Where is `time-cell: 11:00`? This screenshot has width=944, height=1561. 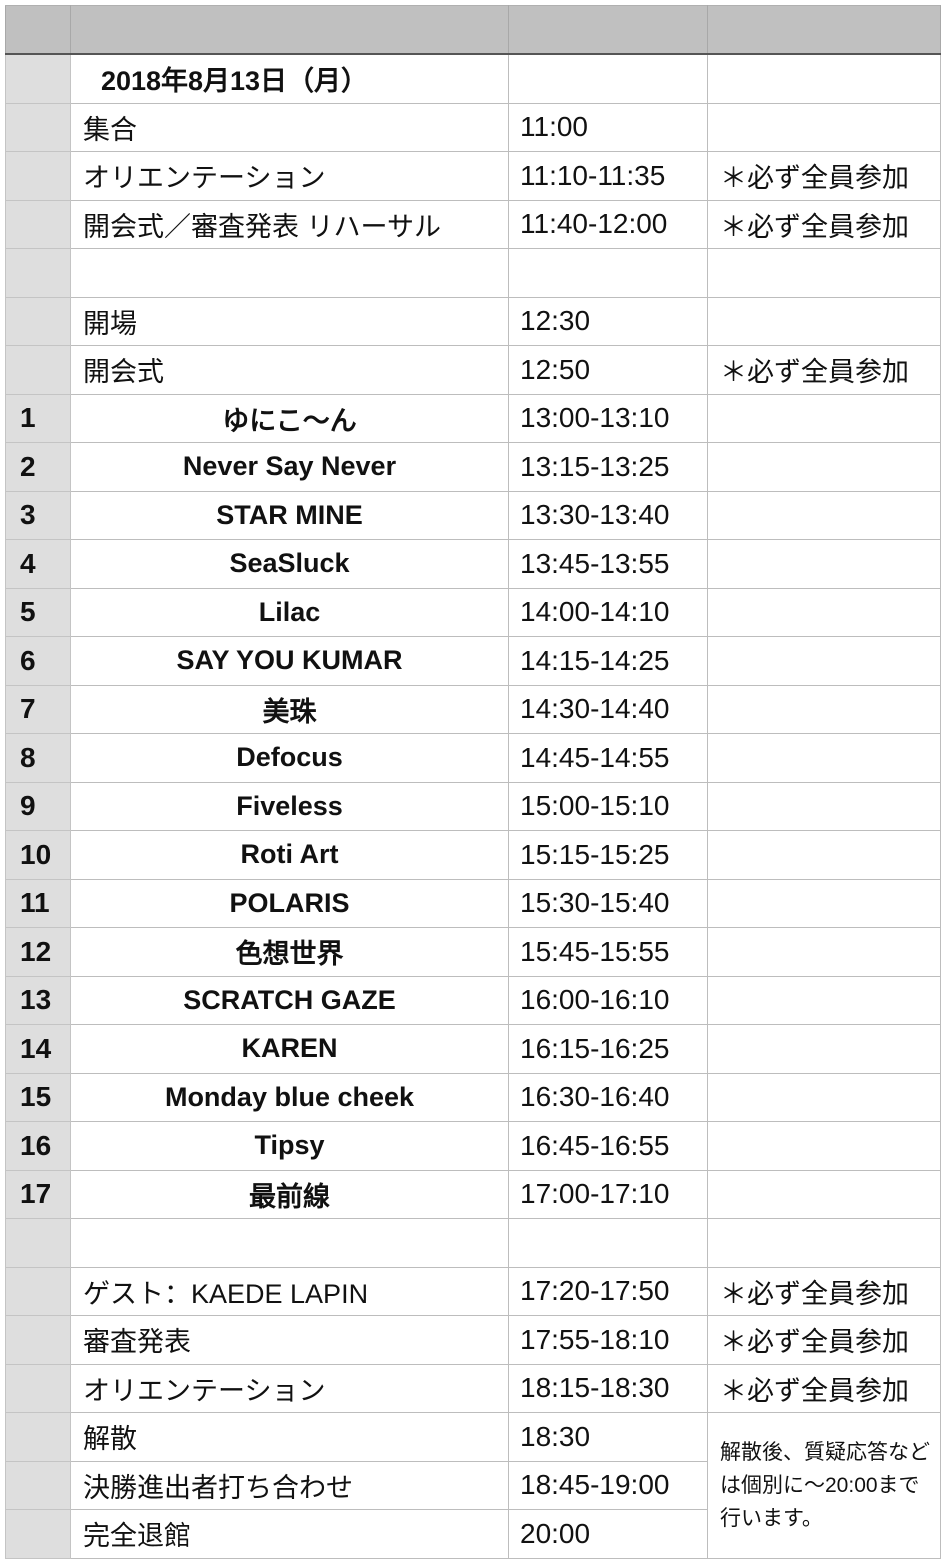 time-cell: 11:00 is located at coordinates (608, 127).